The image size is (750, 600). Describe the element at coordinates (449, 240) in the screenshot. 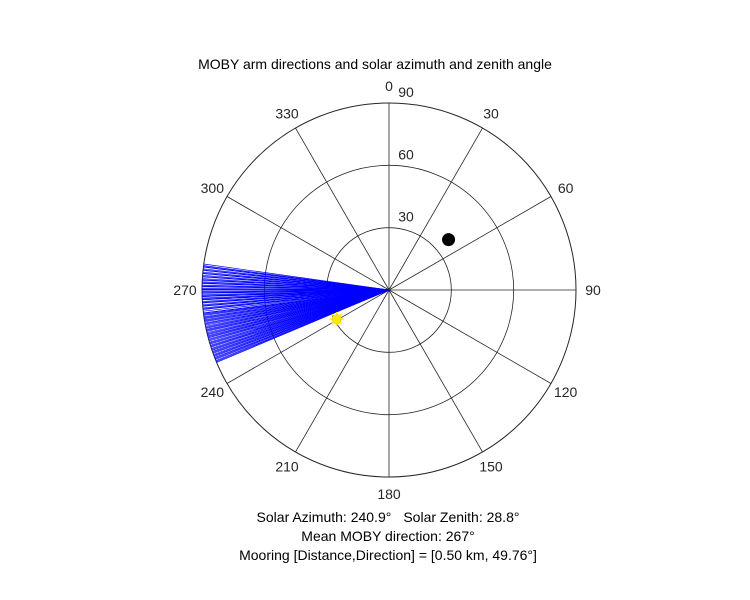

I see `mooring-marker` at that location.